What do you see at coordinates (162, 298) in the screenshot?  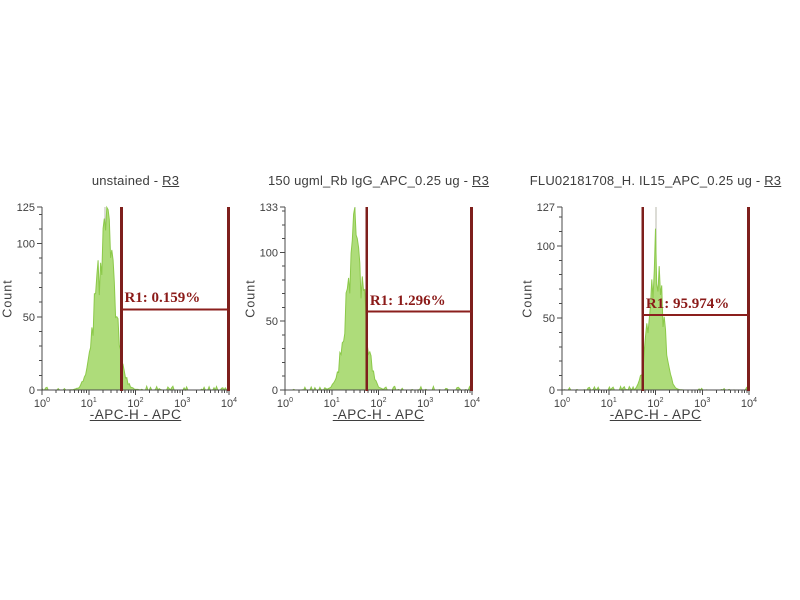 I see `gate-percentage-label: R1: 0.159%` at bounding box center [162, 298].